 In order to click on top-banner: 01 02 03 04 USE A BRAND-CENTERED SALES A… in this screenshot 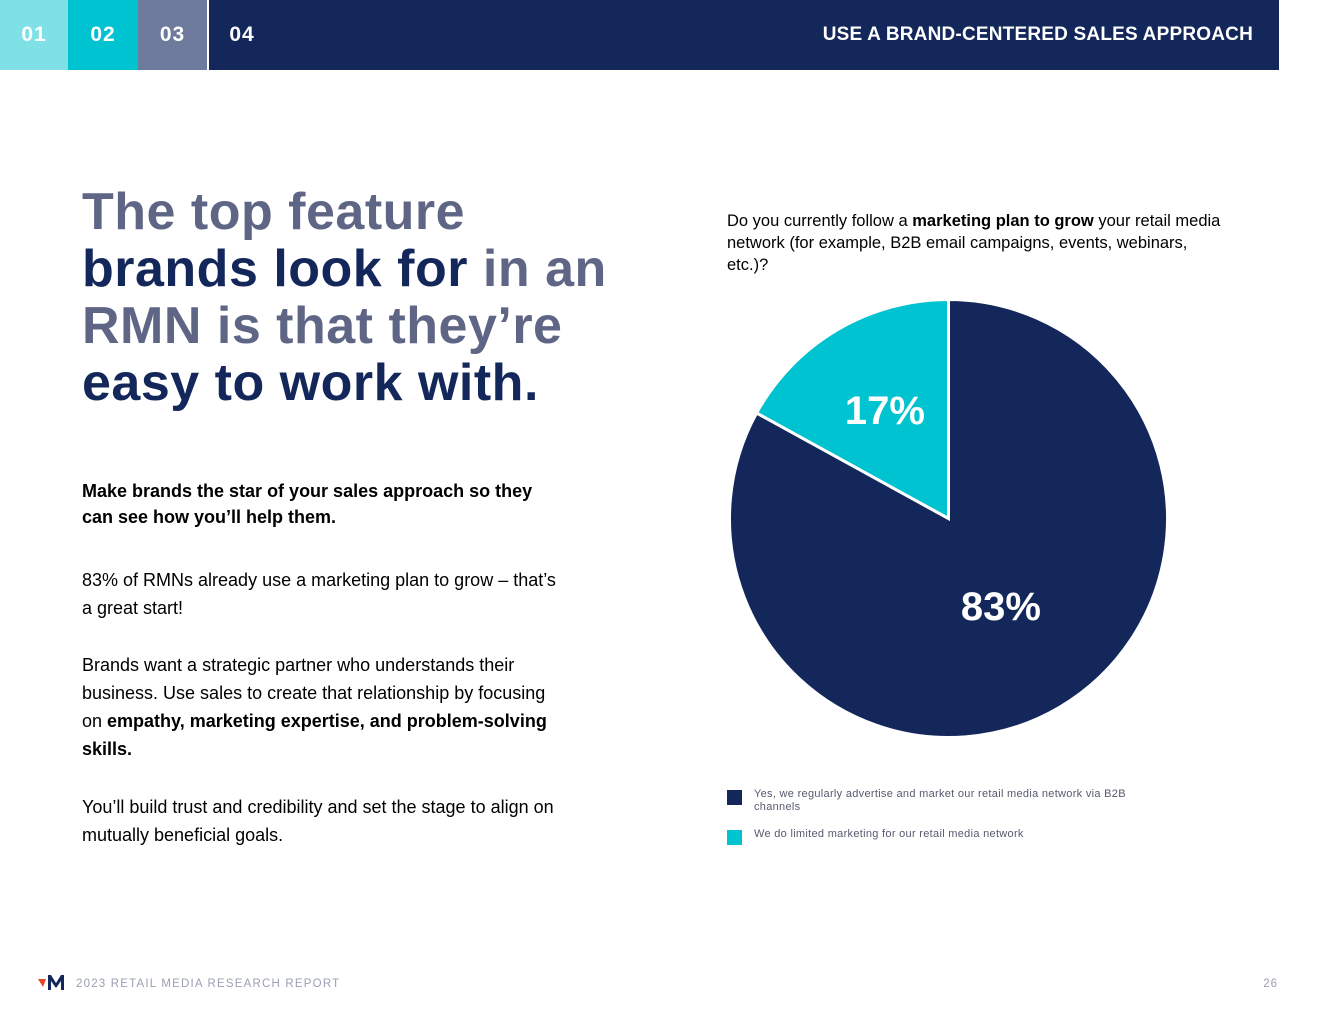, I will do `click(639, 35)`.